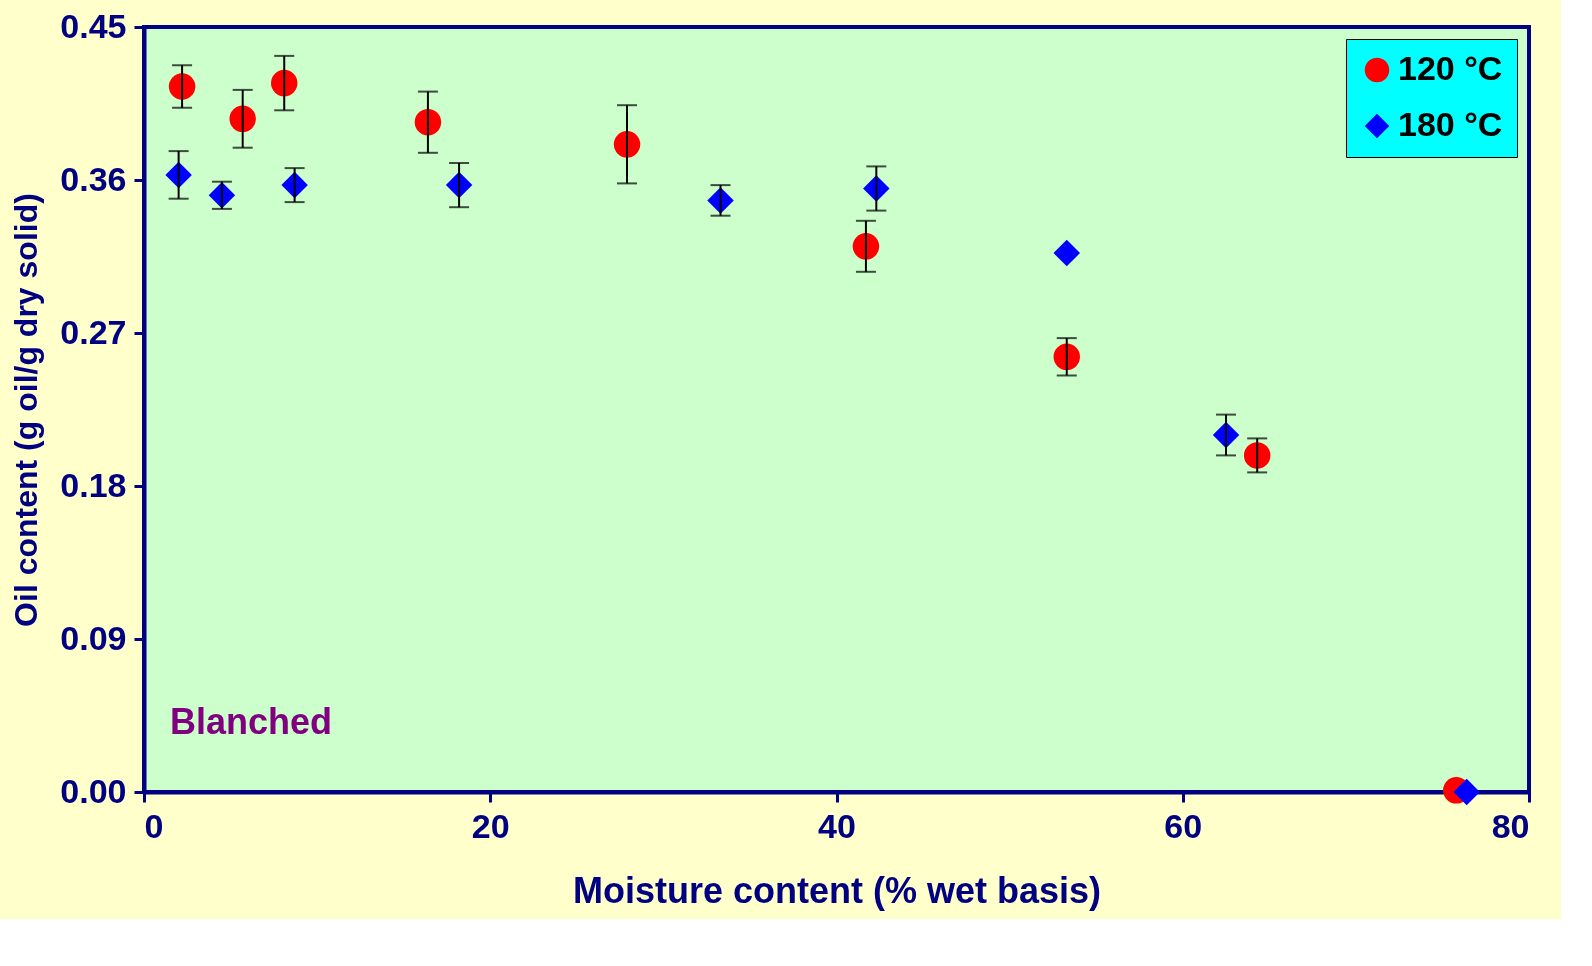 The height and width of the screenshot is (966, 1592). I want to click on x-tick-label: 20, so click(490, 825).